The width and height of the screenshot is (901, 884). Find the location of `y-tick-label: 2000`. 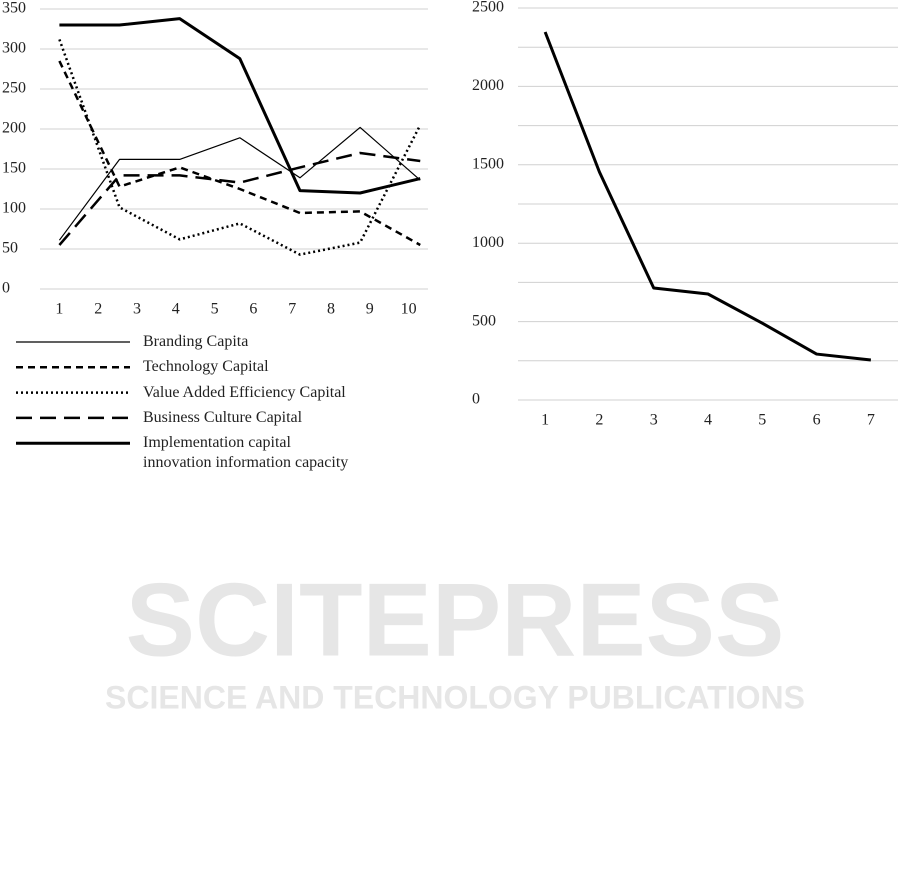

y-tick-label: 2000 is located at coordinates (488, 85).